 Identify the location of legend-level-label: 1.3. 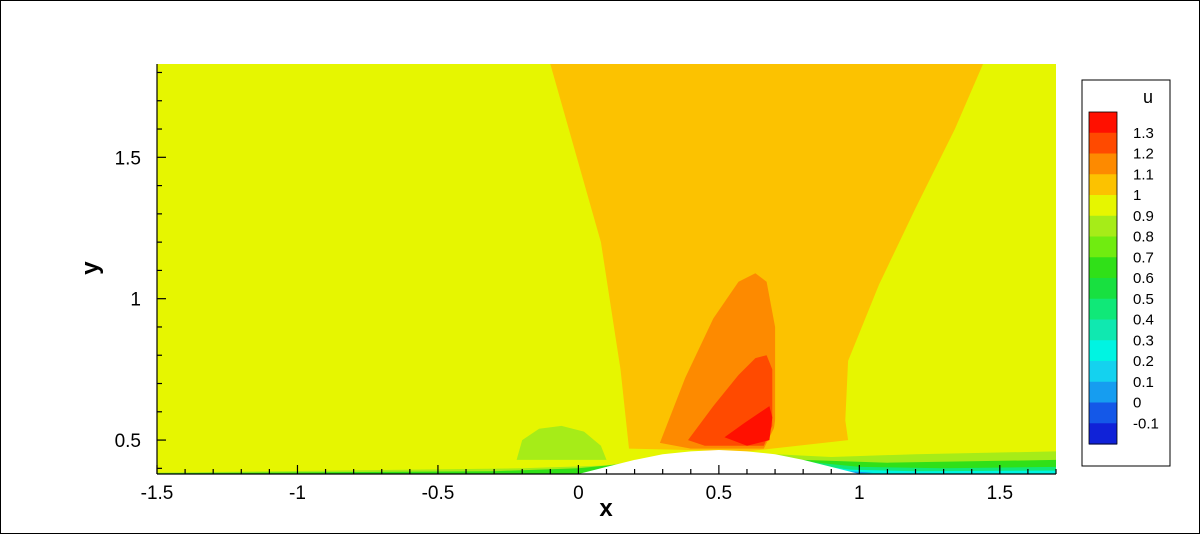
(1143, 133).